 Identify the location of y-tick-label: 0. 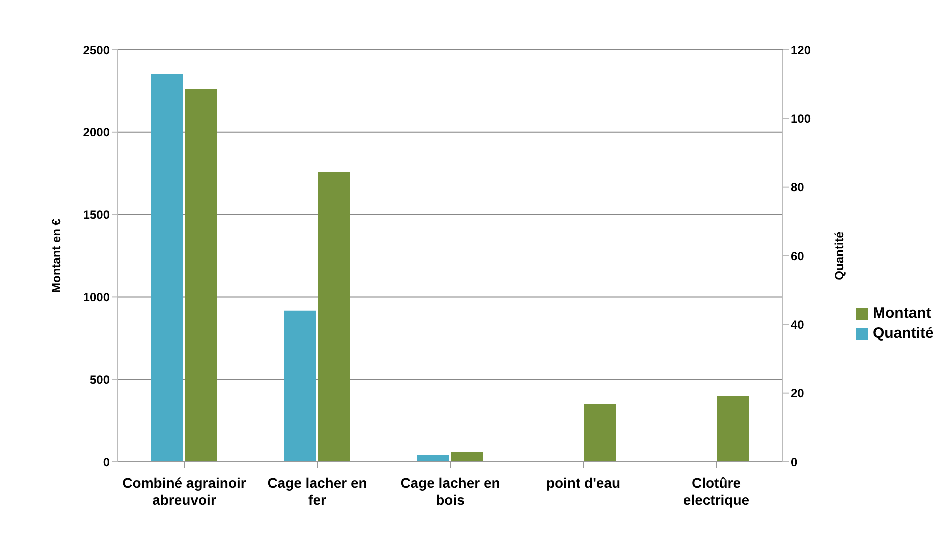
(106, 462).